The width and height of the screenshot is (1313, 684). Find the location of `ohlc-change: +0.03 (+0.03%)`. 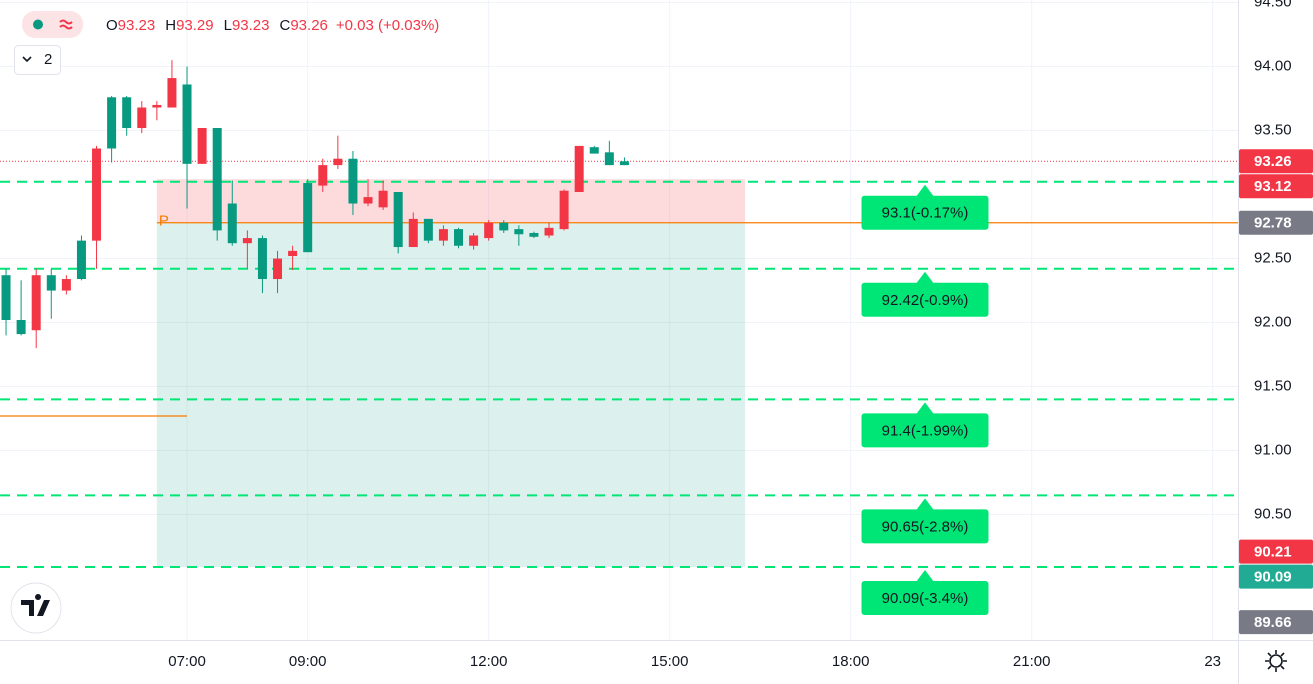

ohlc-change: +0.03 (+0.03%) is located at coordinates (387, 25).